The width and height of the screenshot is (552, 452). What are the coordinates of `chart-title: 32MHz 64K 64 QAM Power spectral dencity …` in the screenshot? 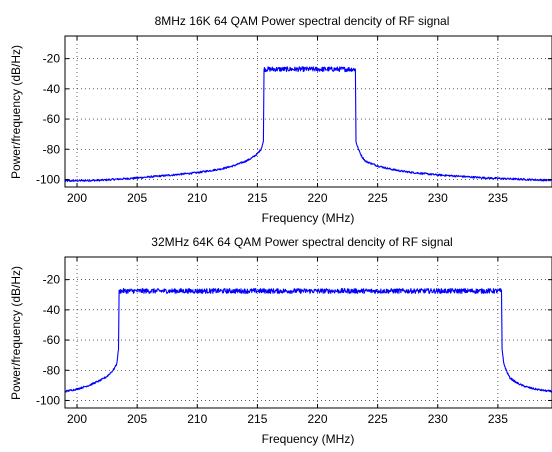 It's located at (301, 242).